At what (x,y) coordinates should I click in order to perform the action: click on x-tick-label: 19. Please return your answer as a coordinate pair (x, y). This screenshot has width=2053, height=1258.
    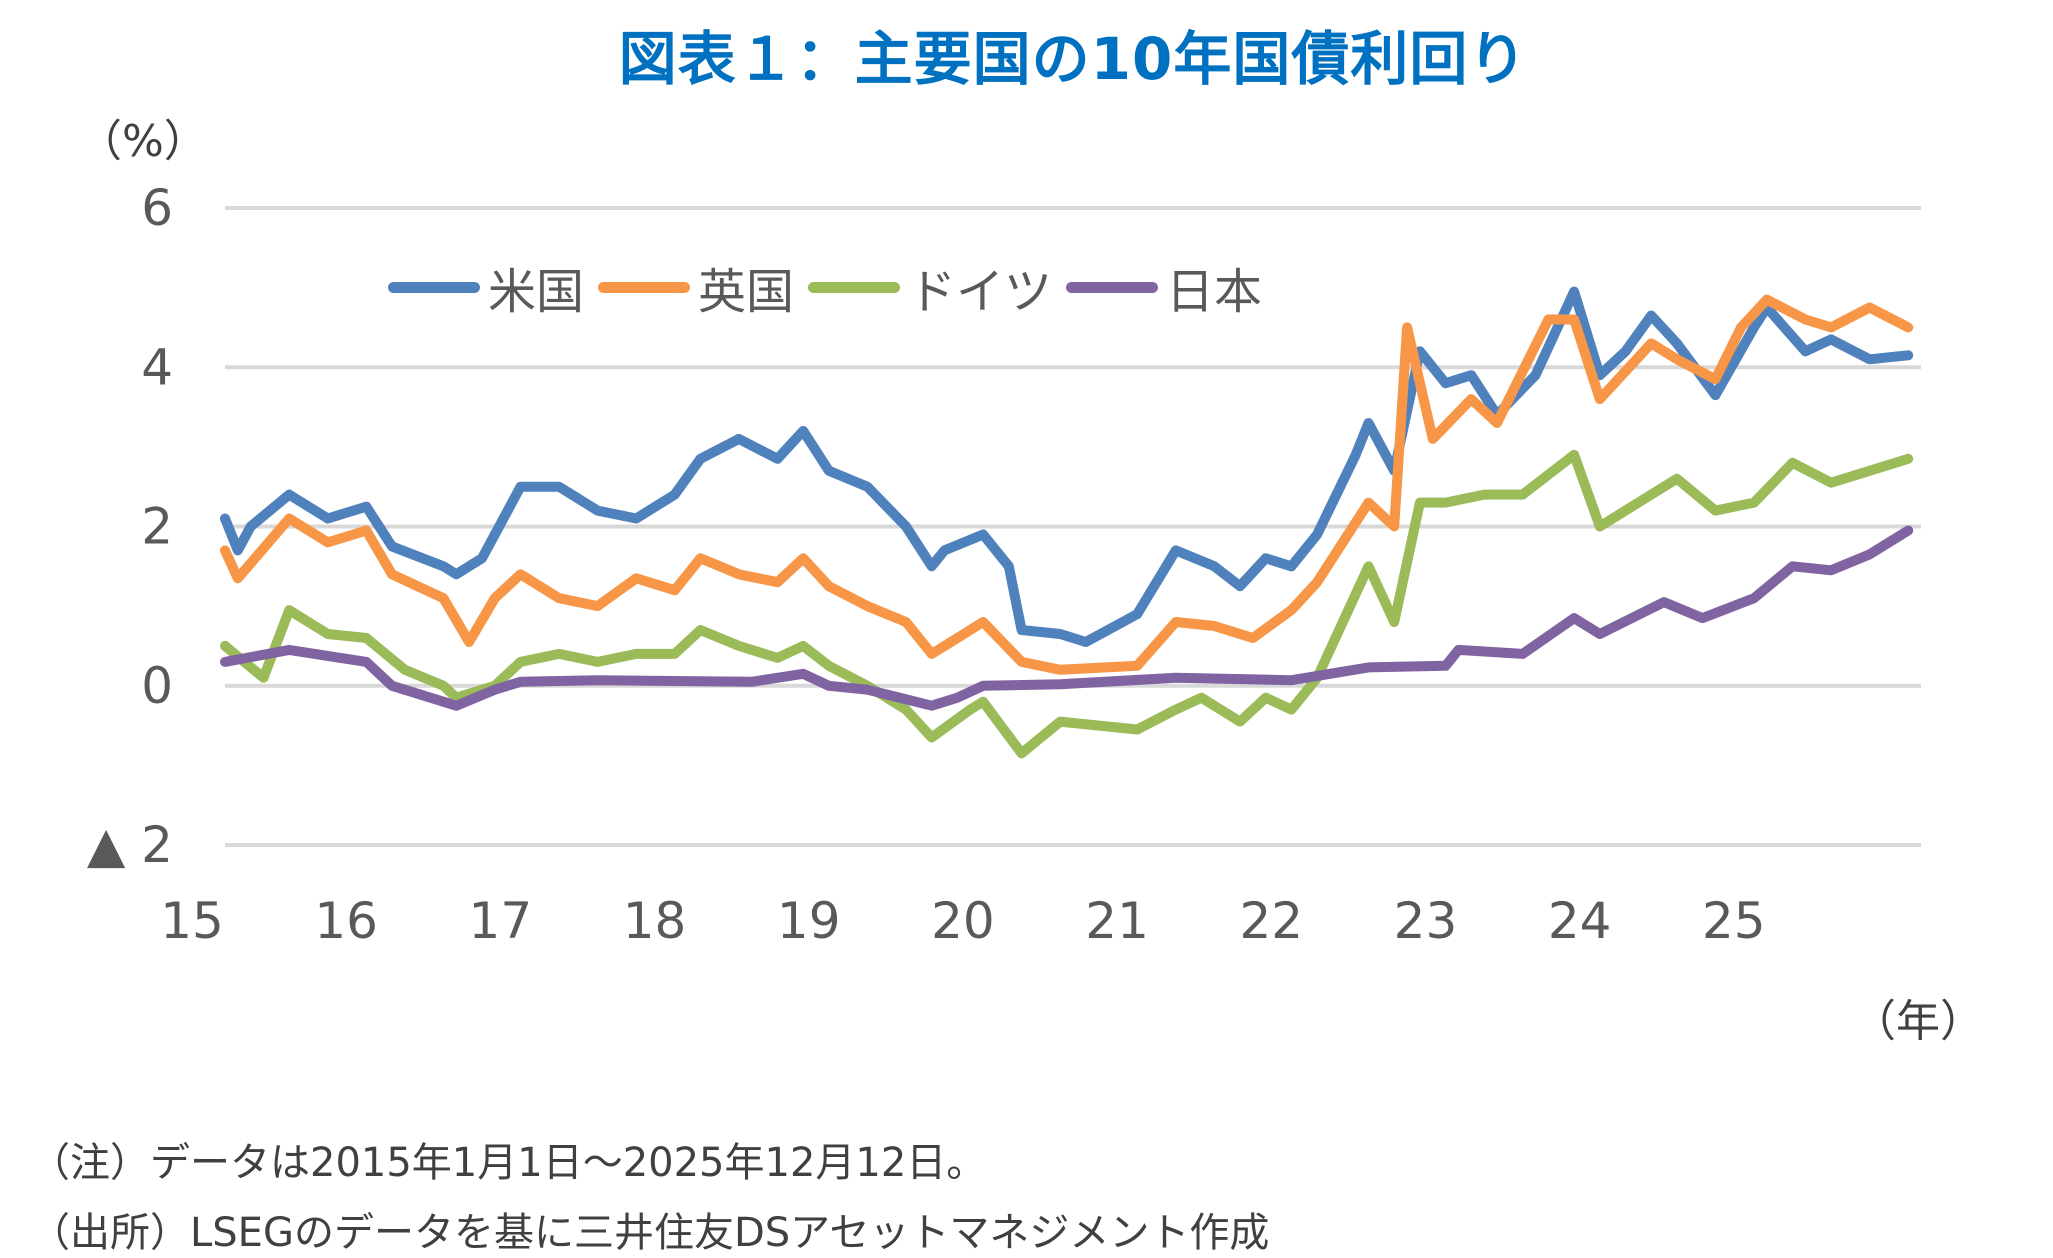
    Looking at the image, I should click on (809, 921).